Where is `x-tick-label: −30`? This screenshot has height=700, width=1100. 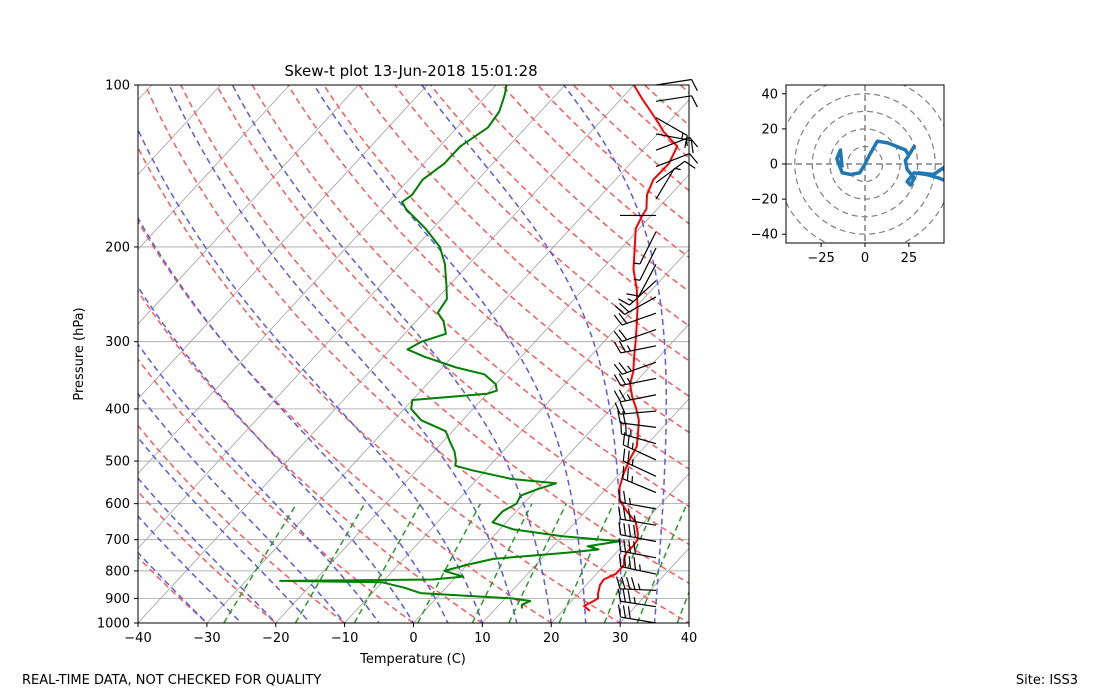 x-tick-label: −30 is located at coordinates (206, 638).